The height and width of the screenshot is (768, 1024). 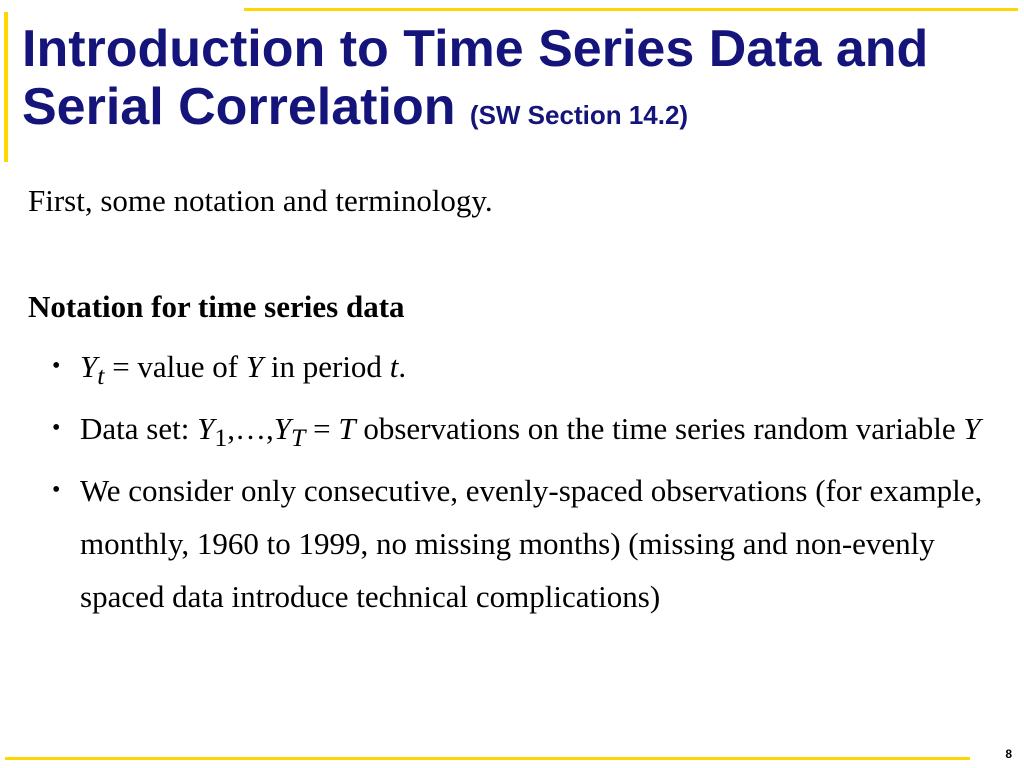 I want to click on bullet-text: = value of, so click(x=175, y=366).